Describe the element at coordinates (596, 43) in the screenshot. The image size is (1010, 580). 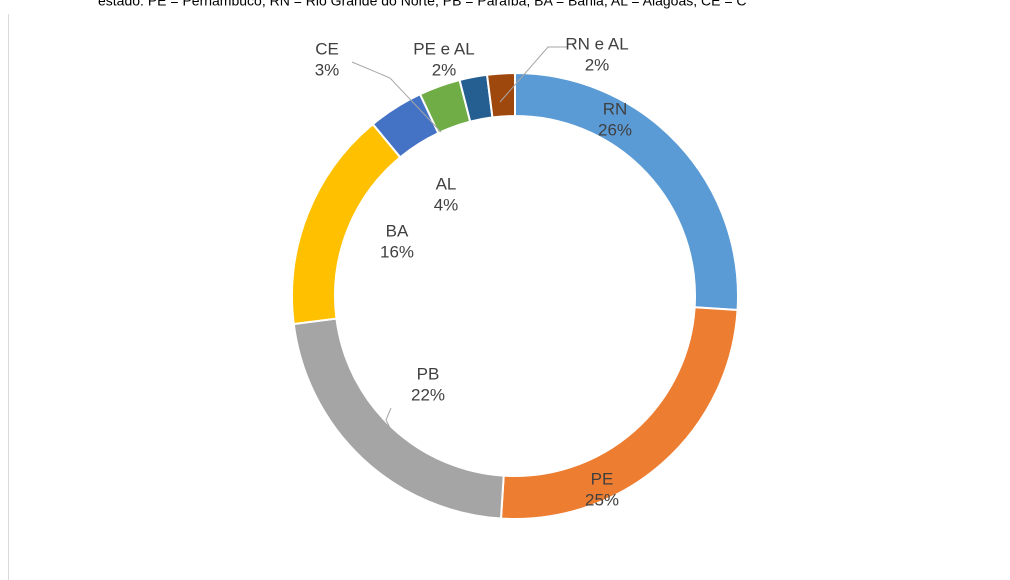
I see `category-label: RN e AL` at that location.